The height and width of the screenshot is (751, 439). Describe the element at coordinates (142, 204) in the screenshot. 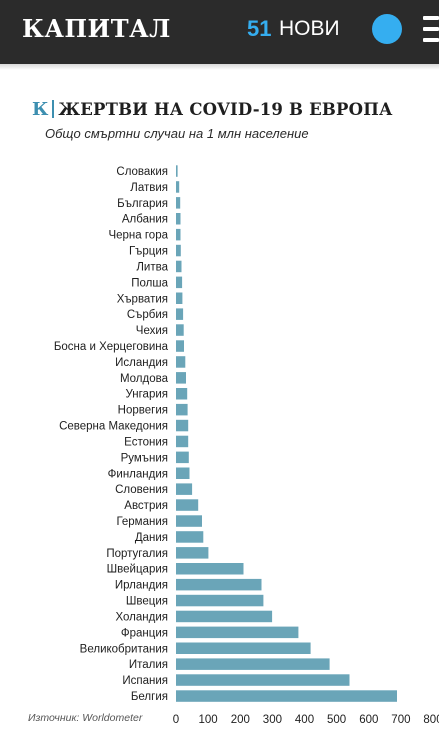

I see `category-label-2: България` at that location.